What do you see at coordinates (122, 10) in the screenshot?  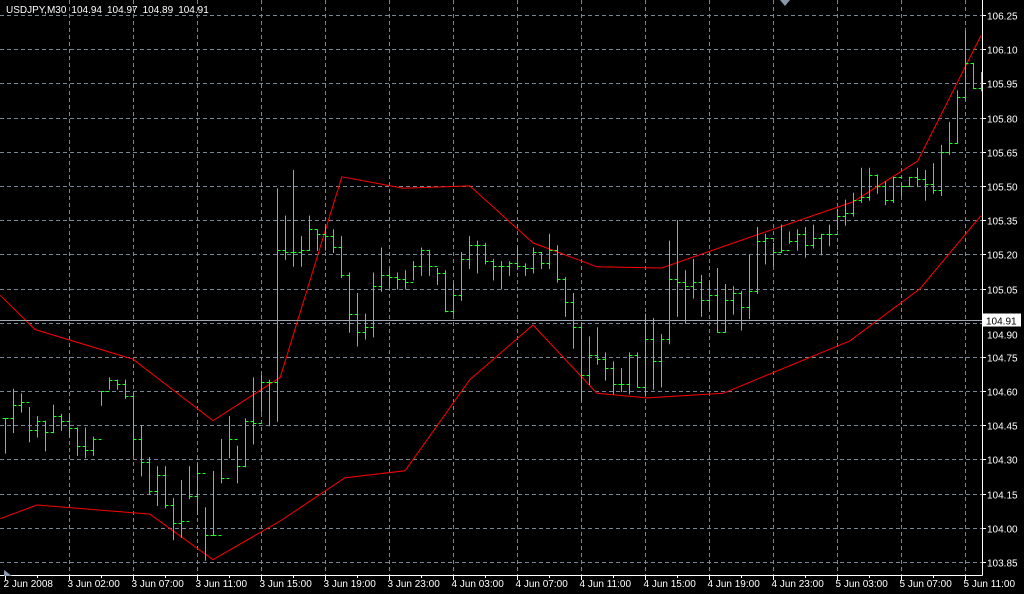 I see `high-value: 104.97` at bounding box center [122, 10].